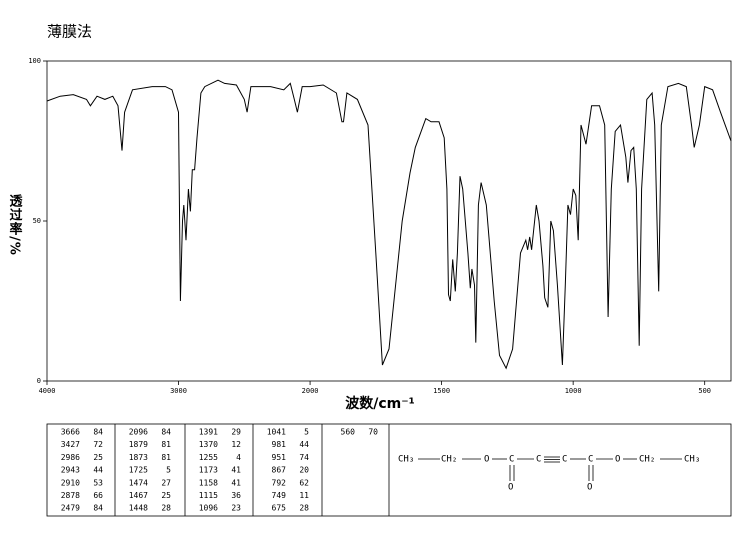 This screenshot has width=748, height=539. Describe the element at coordinates (70, 457) in the screenshot. I see `peak-wavenumber: 2986` at that location.